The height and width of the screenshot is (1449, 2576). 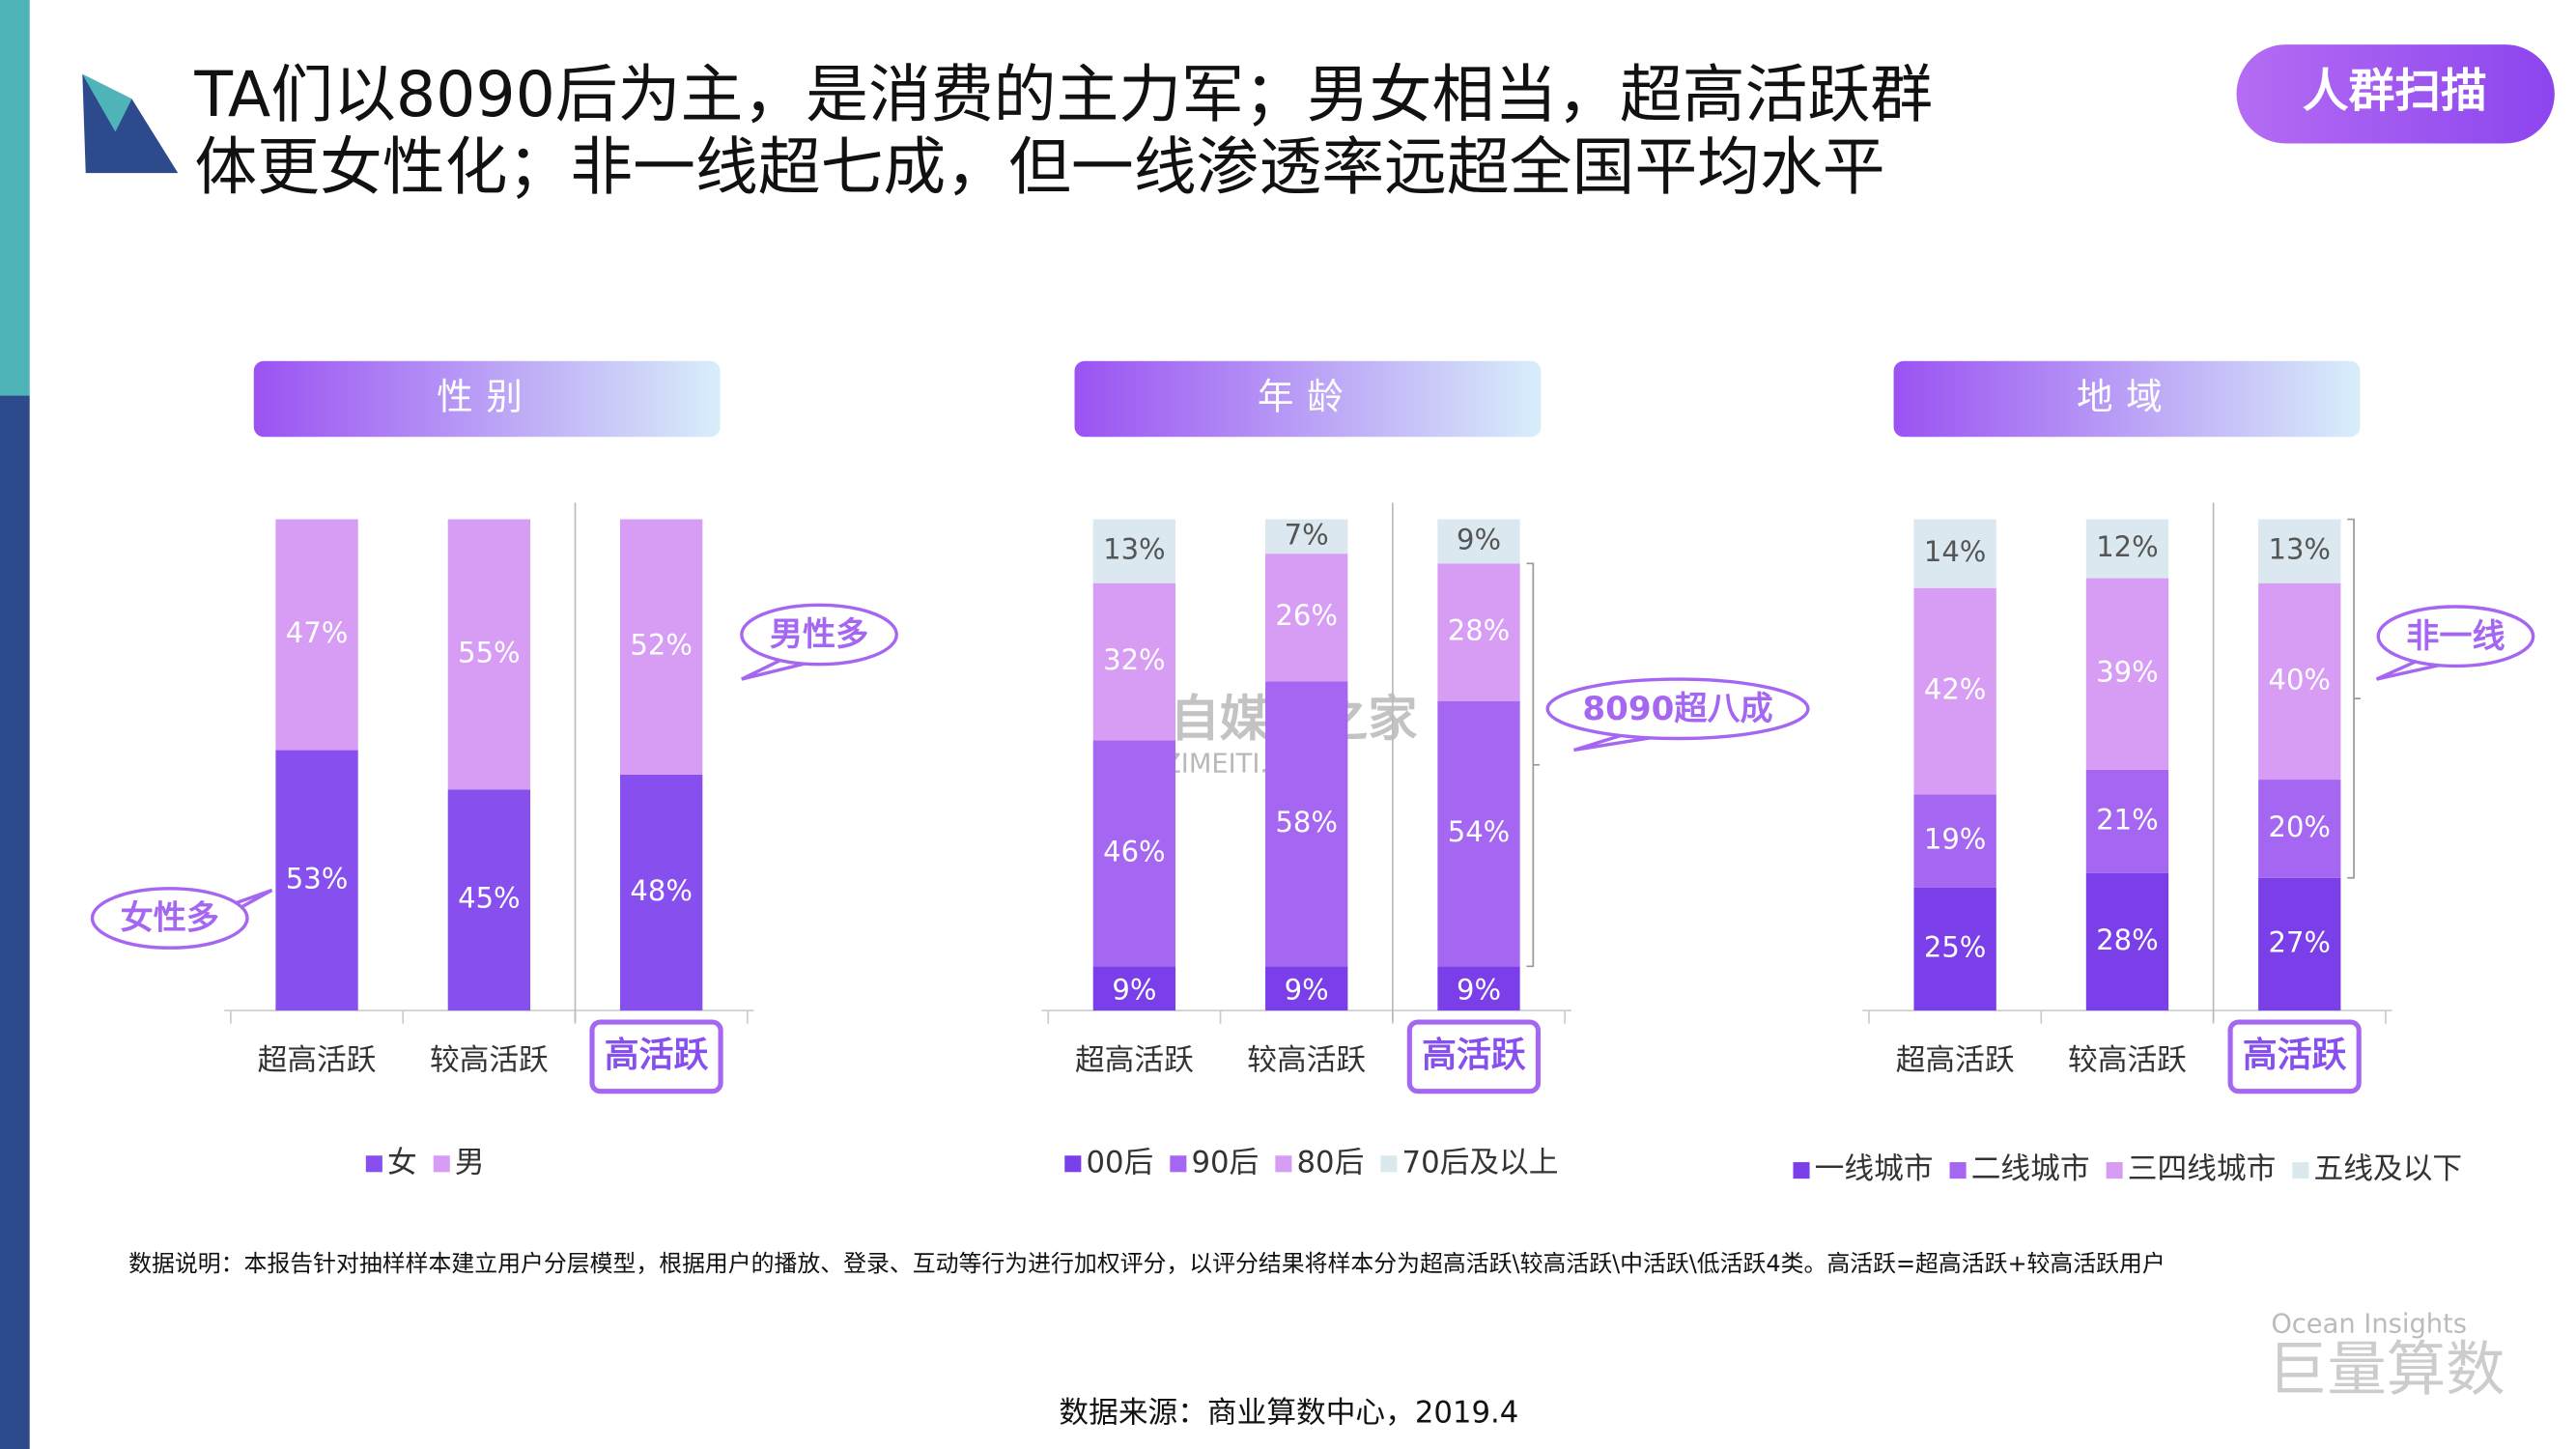 I want to click on value-label: 48%, so click(x=661, y=890).